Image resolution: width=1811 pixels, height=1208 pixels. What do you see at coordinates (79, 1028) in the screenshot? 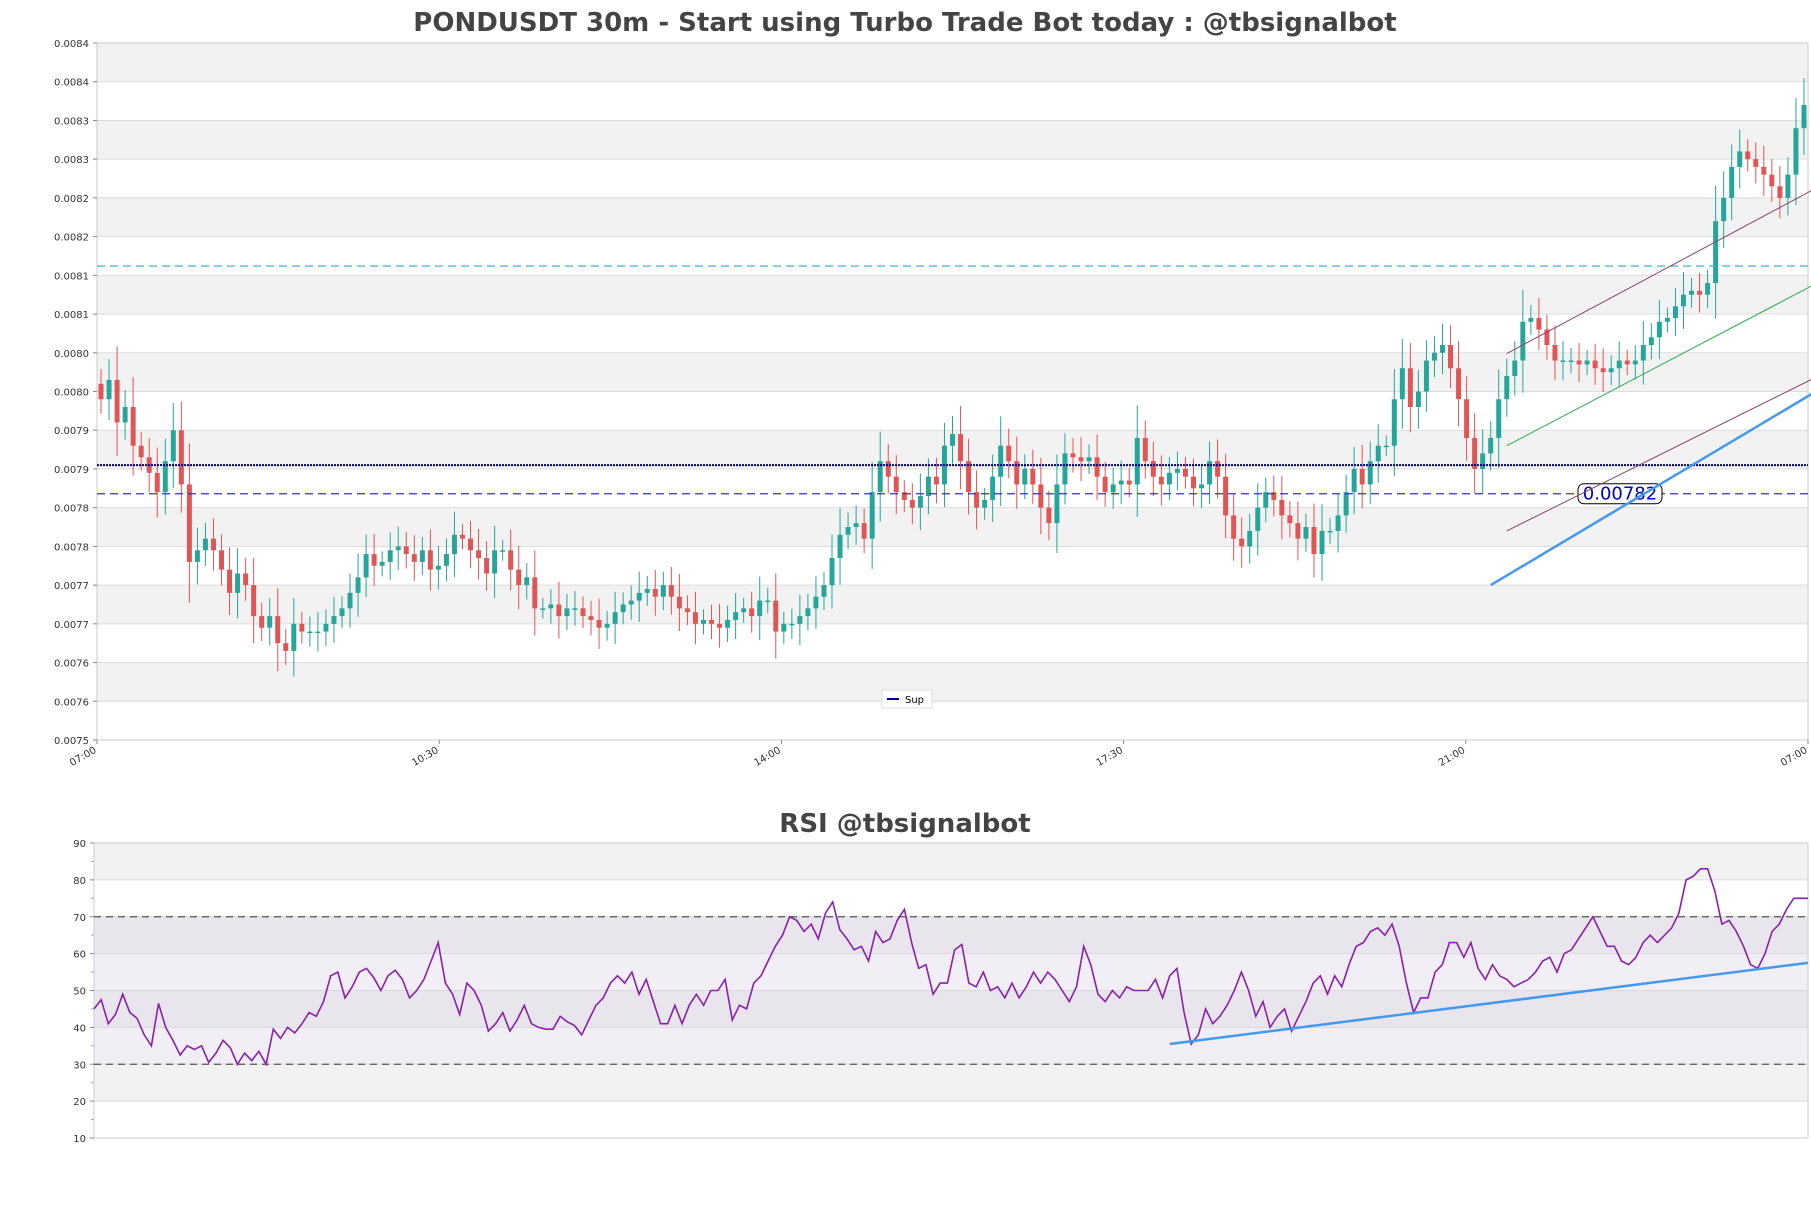
I see `rsi-y-tick-label: 40` at bounding box center [79, 1028].